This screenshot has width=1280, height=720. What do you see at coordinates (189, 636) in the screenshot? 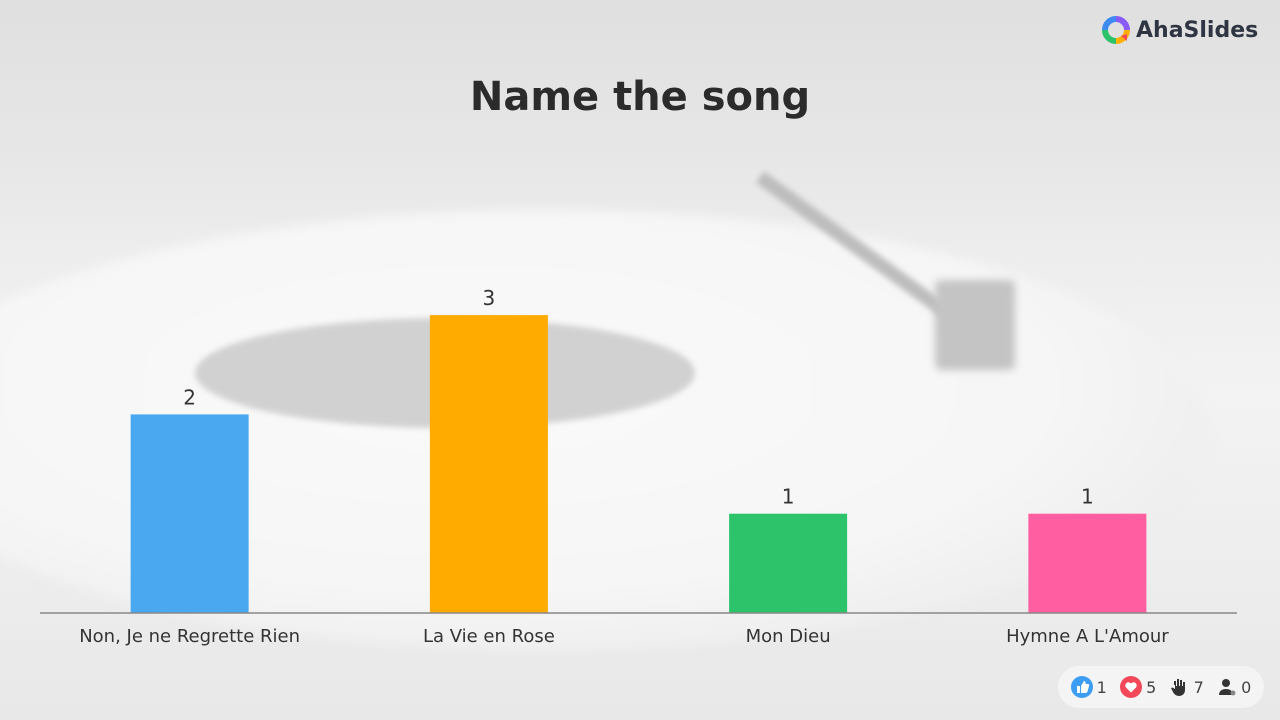
I see `category-label: Non, Je ne Regrette Rien` at bounding box center [189, 636].